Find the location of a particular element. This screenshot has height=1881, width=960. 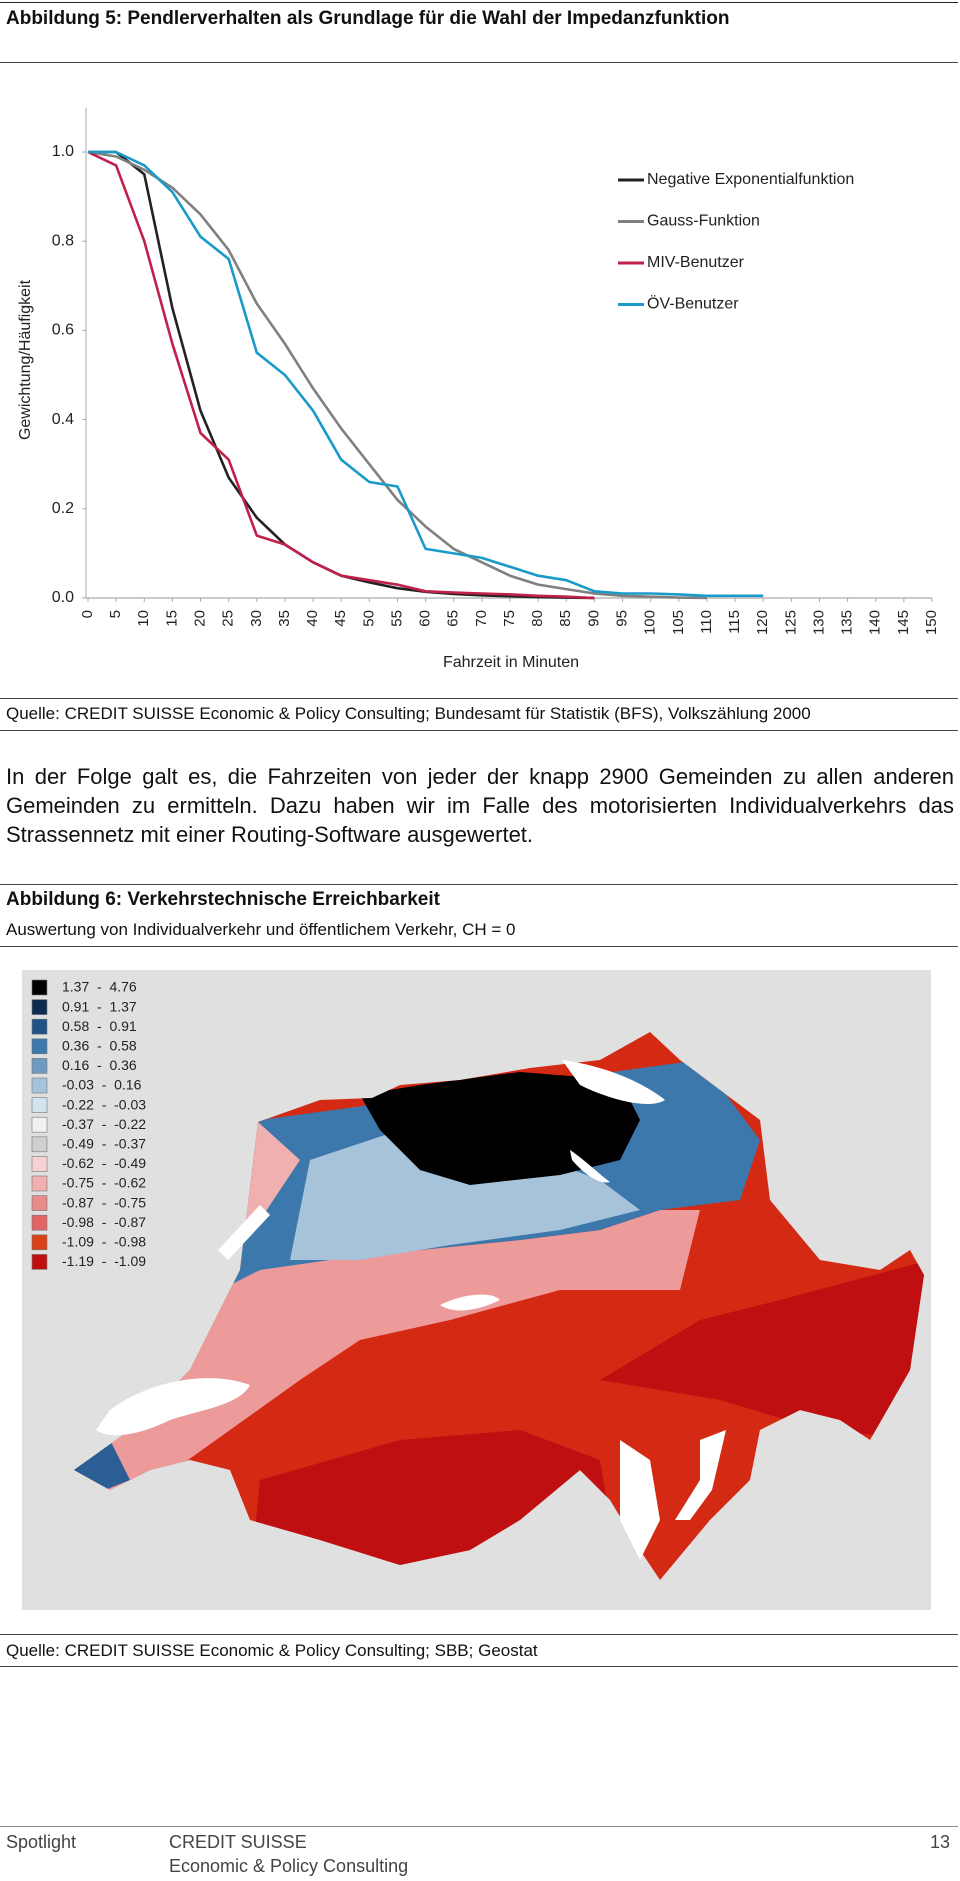

x-tick-label: 50 is located at coordinates (368, 618).